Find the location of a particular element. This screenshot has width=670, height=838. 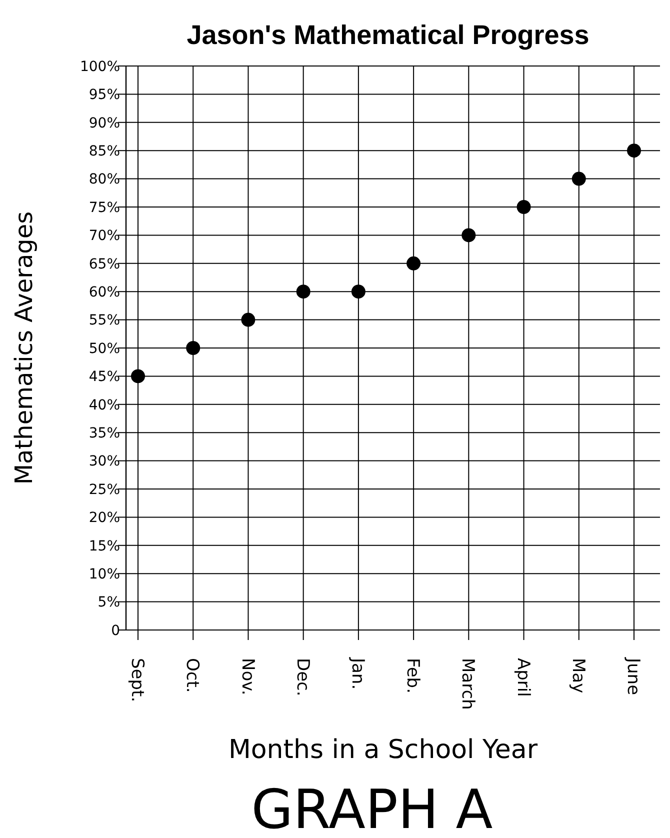

y-tick-label: 60% is located at coordinates (104, 292).